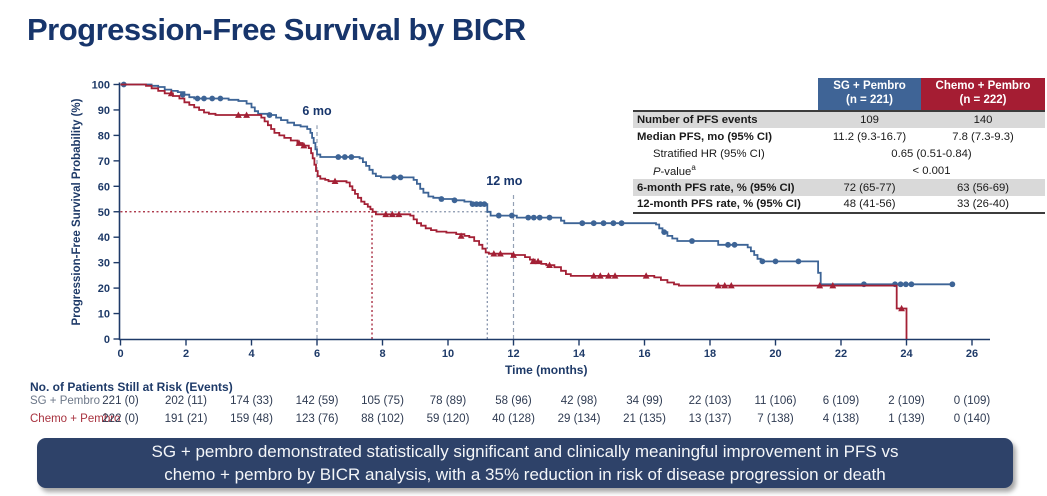  Describe the element at coordinates (704, 136) in the screenshot. I see `results-row-label: Median PFS, mo (95% CI)` at that location.